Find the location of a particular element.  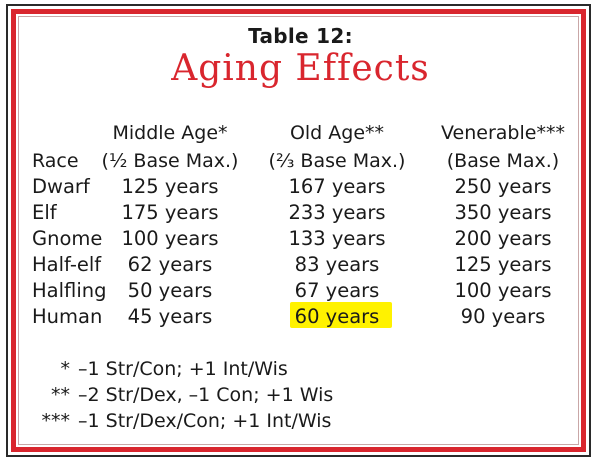

header-venerable-sub: (Base Max.) is located at coordinates (503, 161).